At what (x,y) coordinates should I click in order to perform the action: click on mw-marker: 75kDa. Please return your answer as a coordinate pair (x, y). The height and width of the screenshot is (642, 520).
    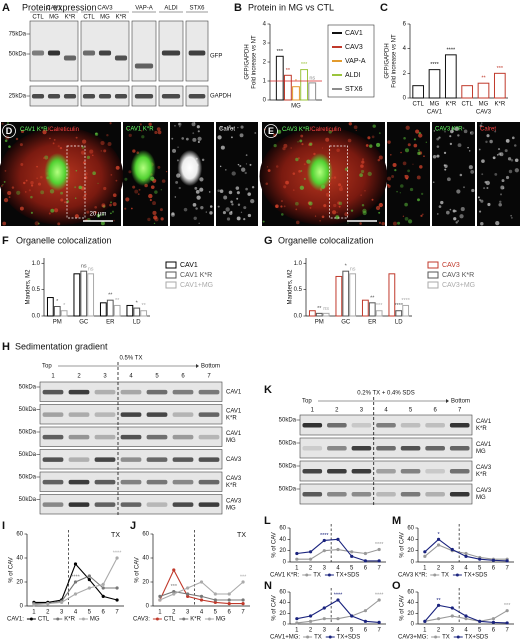
    Looking at the image, I should click on (18, 35).